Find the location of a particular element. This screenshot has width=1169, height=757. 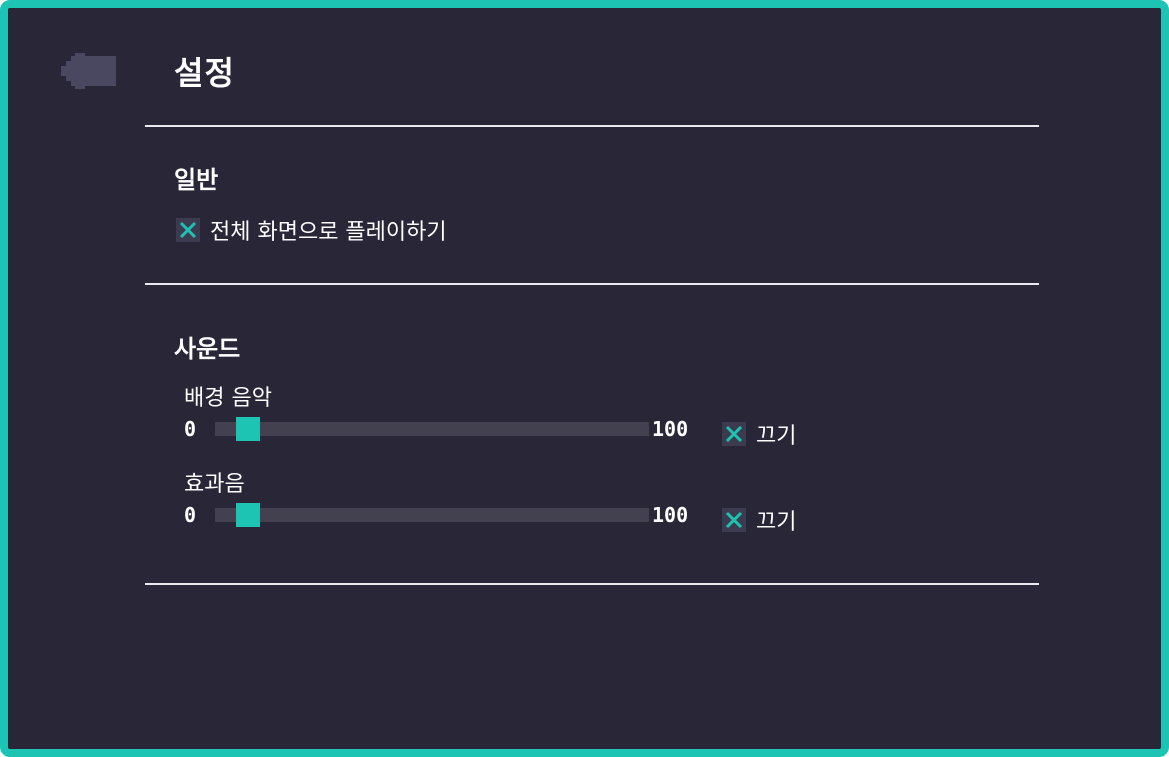

sfx-max-label: 100 is located at coordinates (670, 515).